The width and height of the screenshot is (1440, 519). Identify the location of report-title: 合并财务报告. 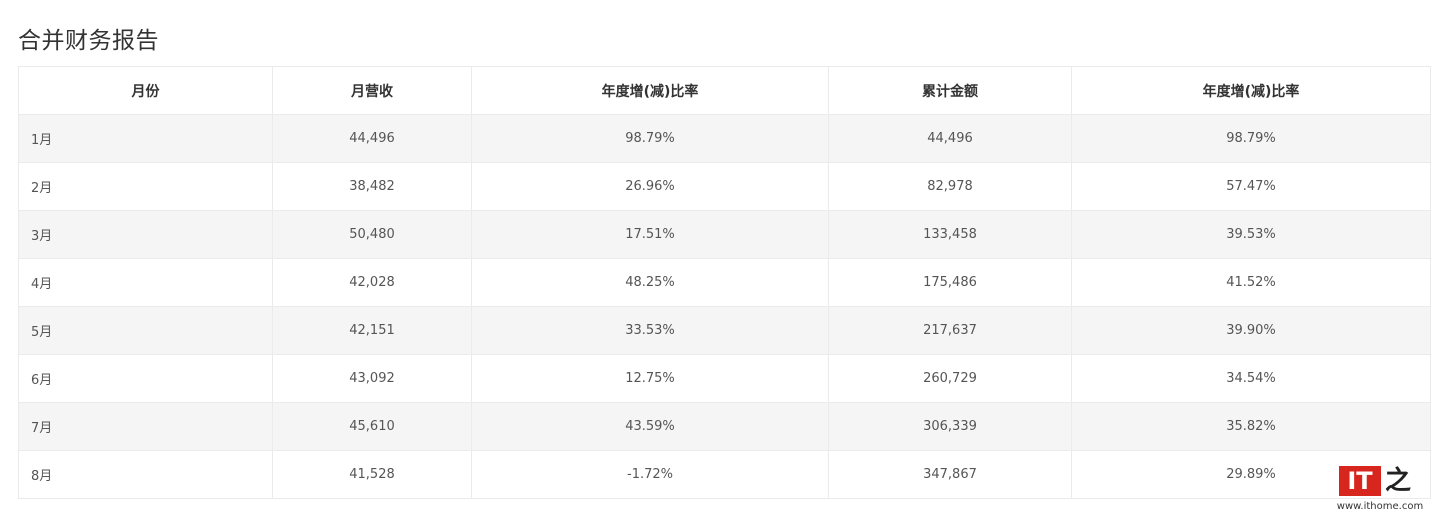
(88, 41).